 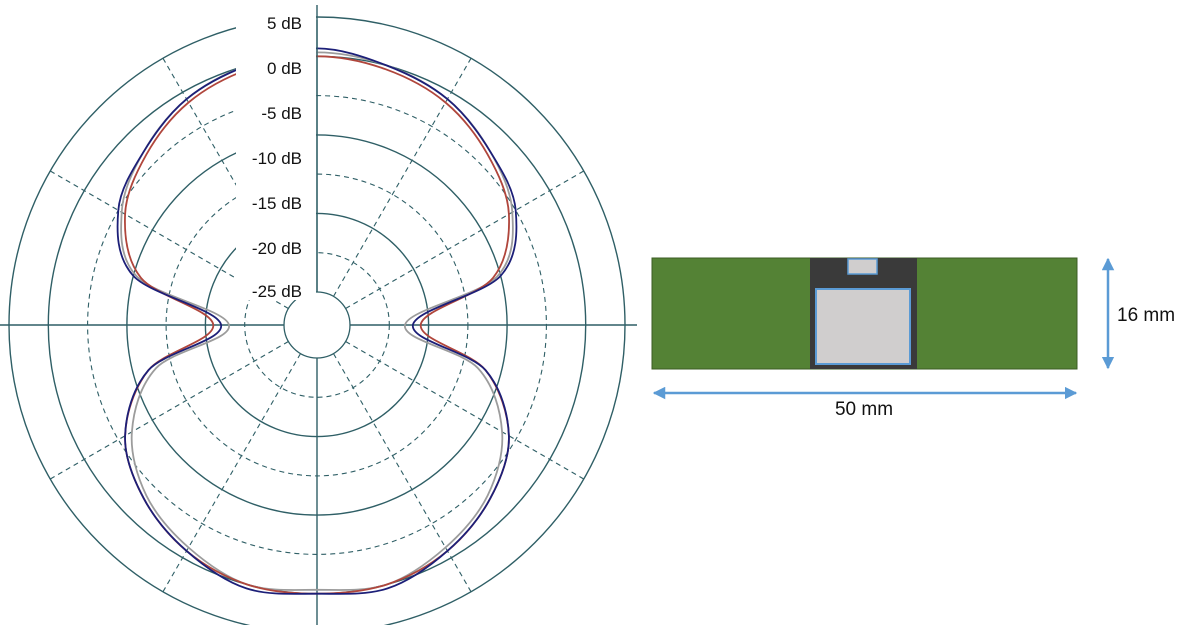 What do you see at coordinates (317, 325) in the screenshot?
I see `polar-center-circle` at bounding box center [317, 325].